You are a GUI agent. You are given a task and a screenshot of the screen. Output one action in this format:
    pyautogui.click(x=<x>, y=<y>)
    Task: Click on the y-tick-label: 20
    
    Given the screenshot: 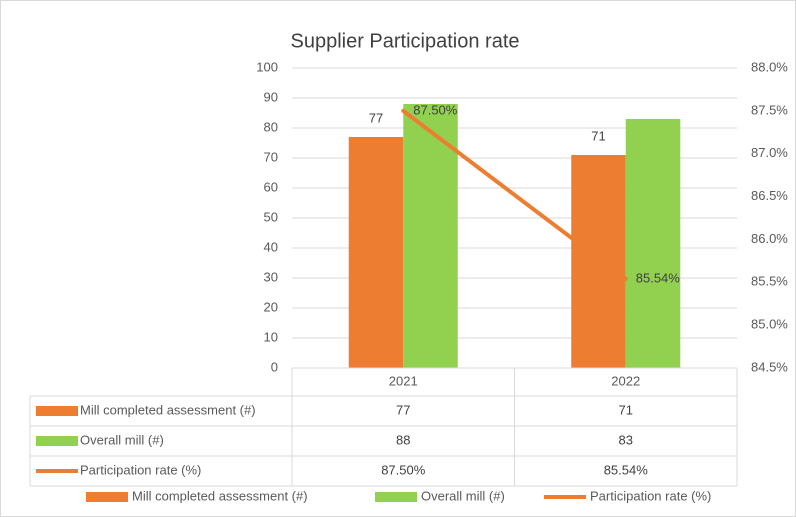 What is the action you would take?
    pyautogui.click(x=271, y=306)
    